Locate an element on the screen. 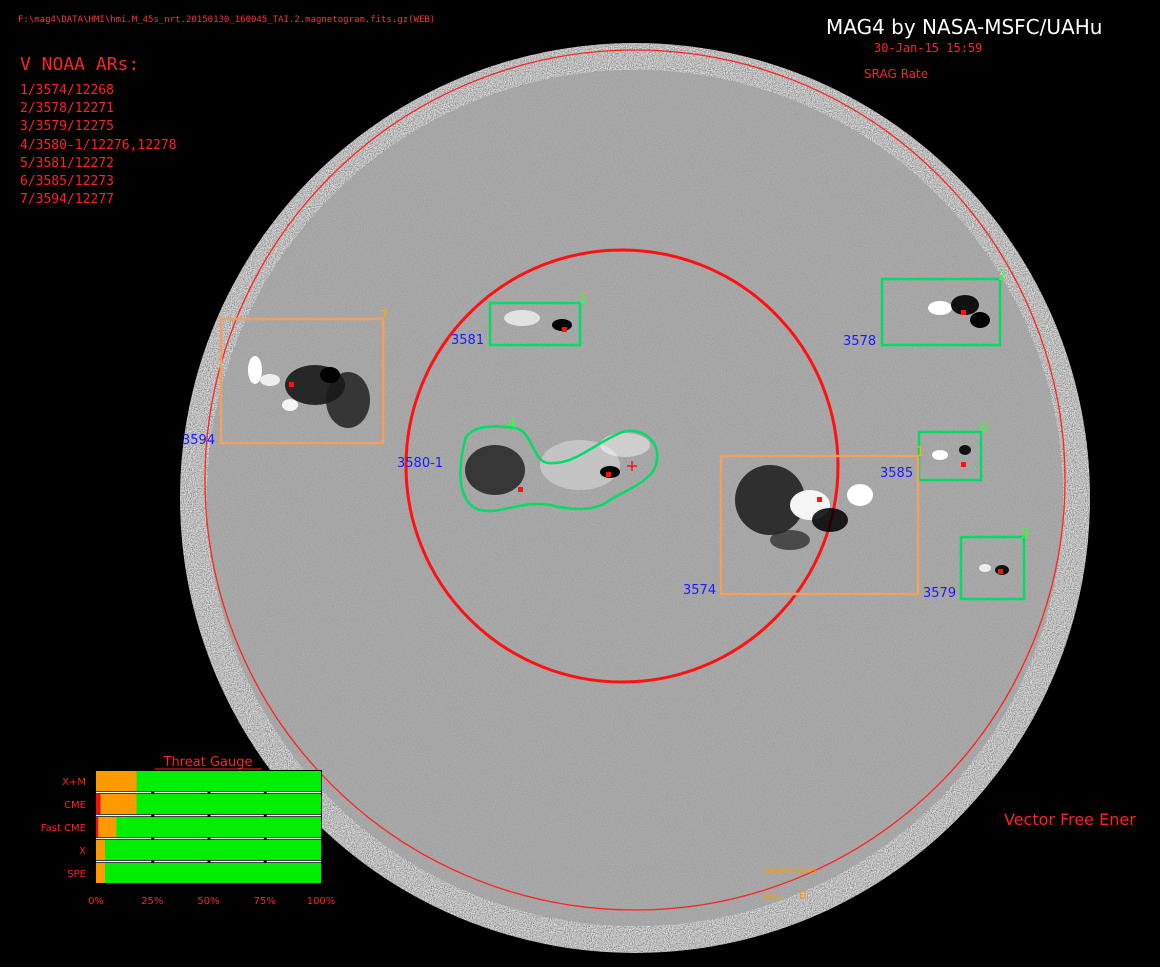 The width and height of the screenshot is (1160, 967). region-1-number: 1 is located at coordinates (920, 452).